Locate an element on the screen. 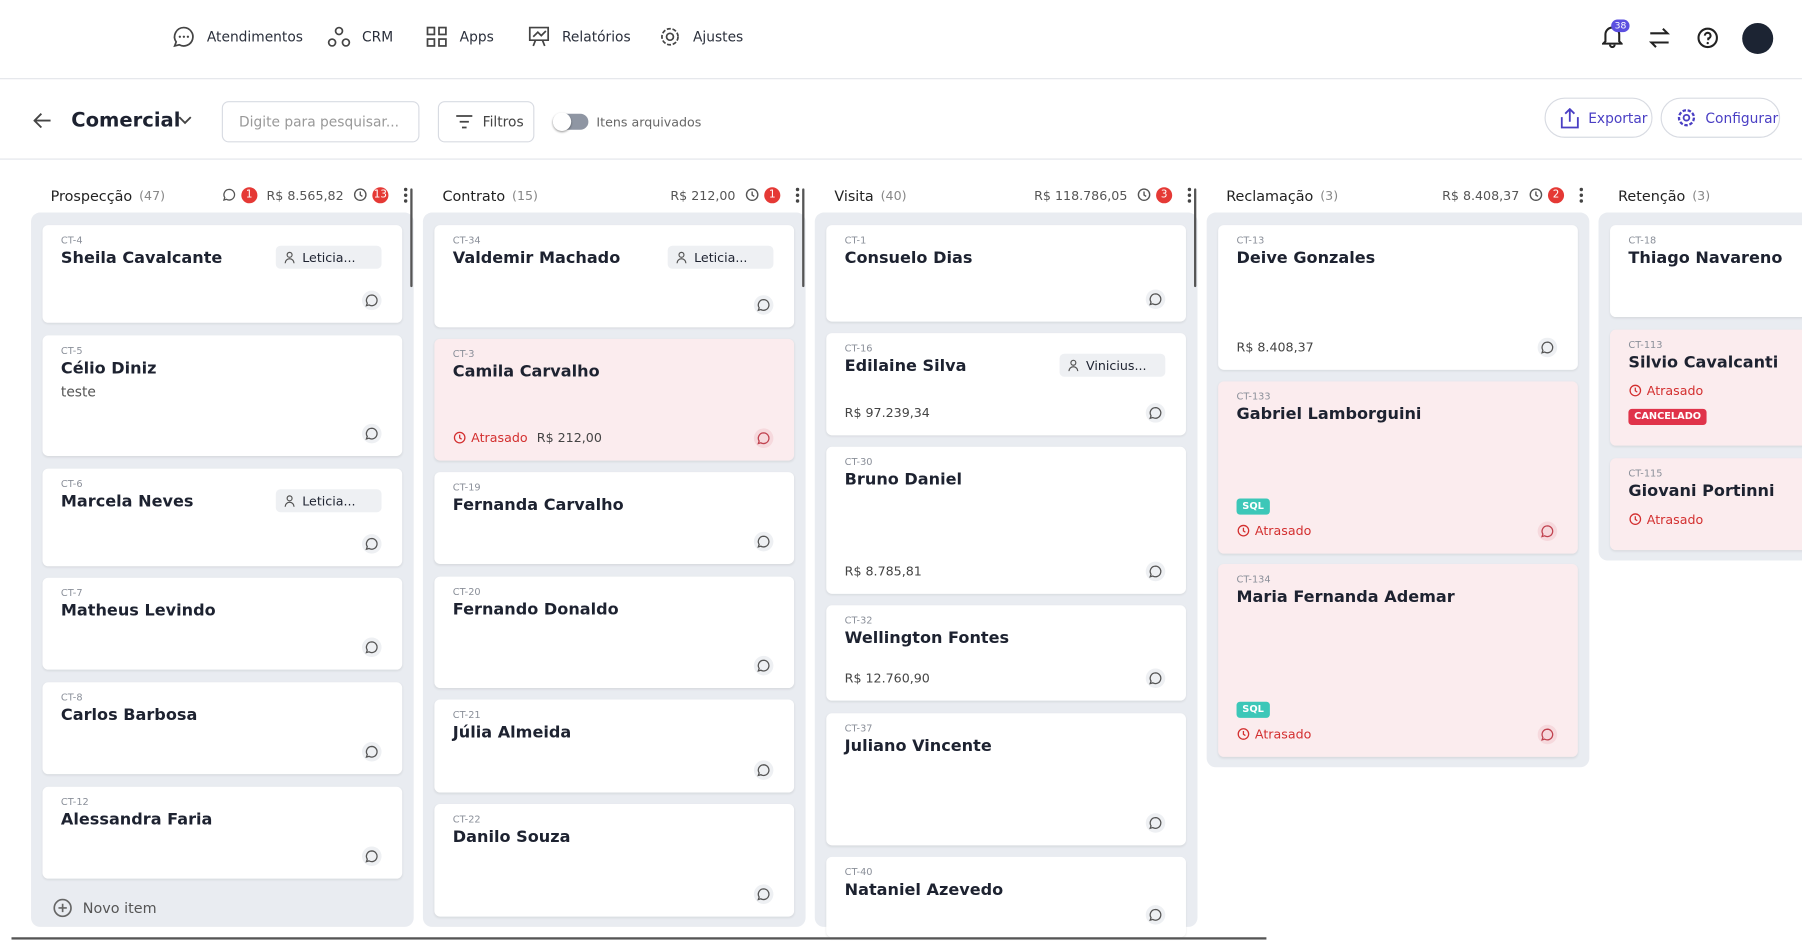 The image size is (1802, 943). card: CT-37 Juliano Vincente is located at coordinates (1006, 779).